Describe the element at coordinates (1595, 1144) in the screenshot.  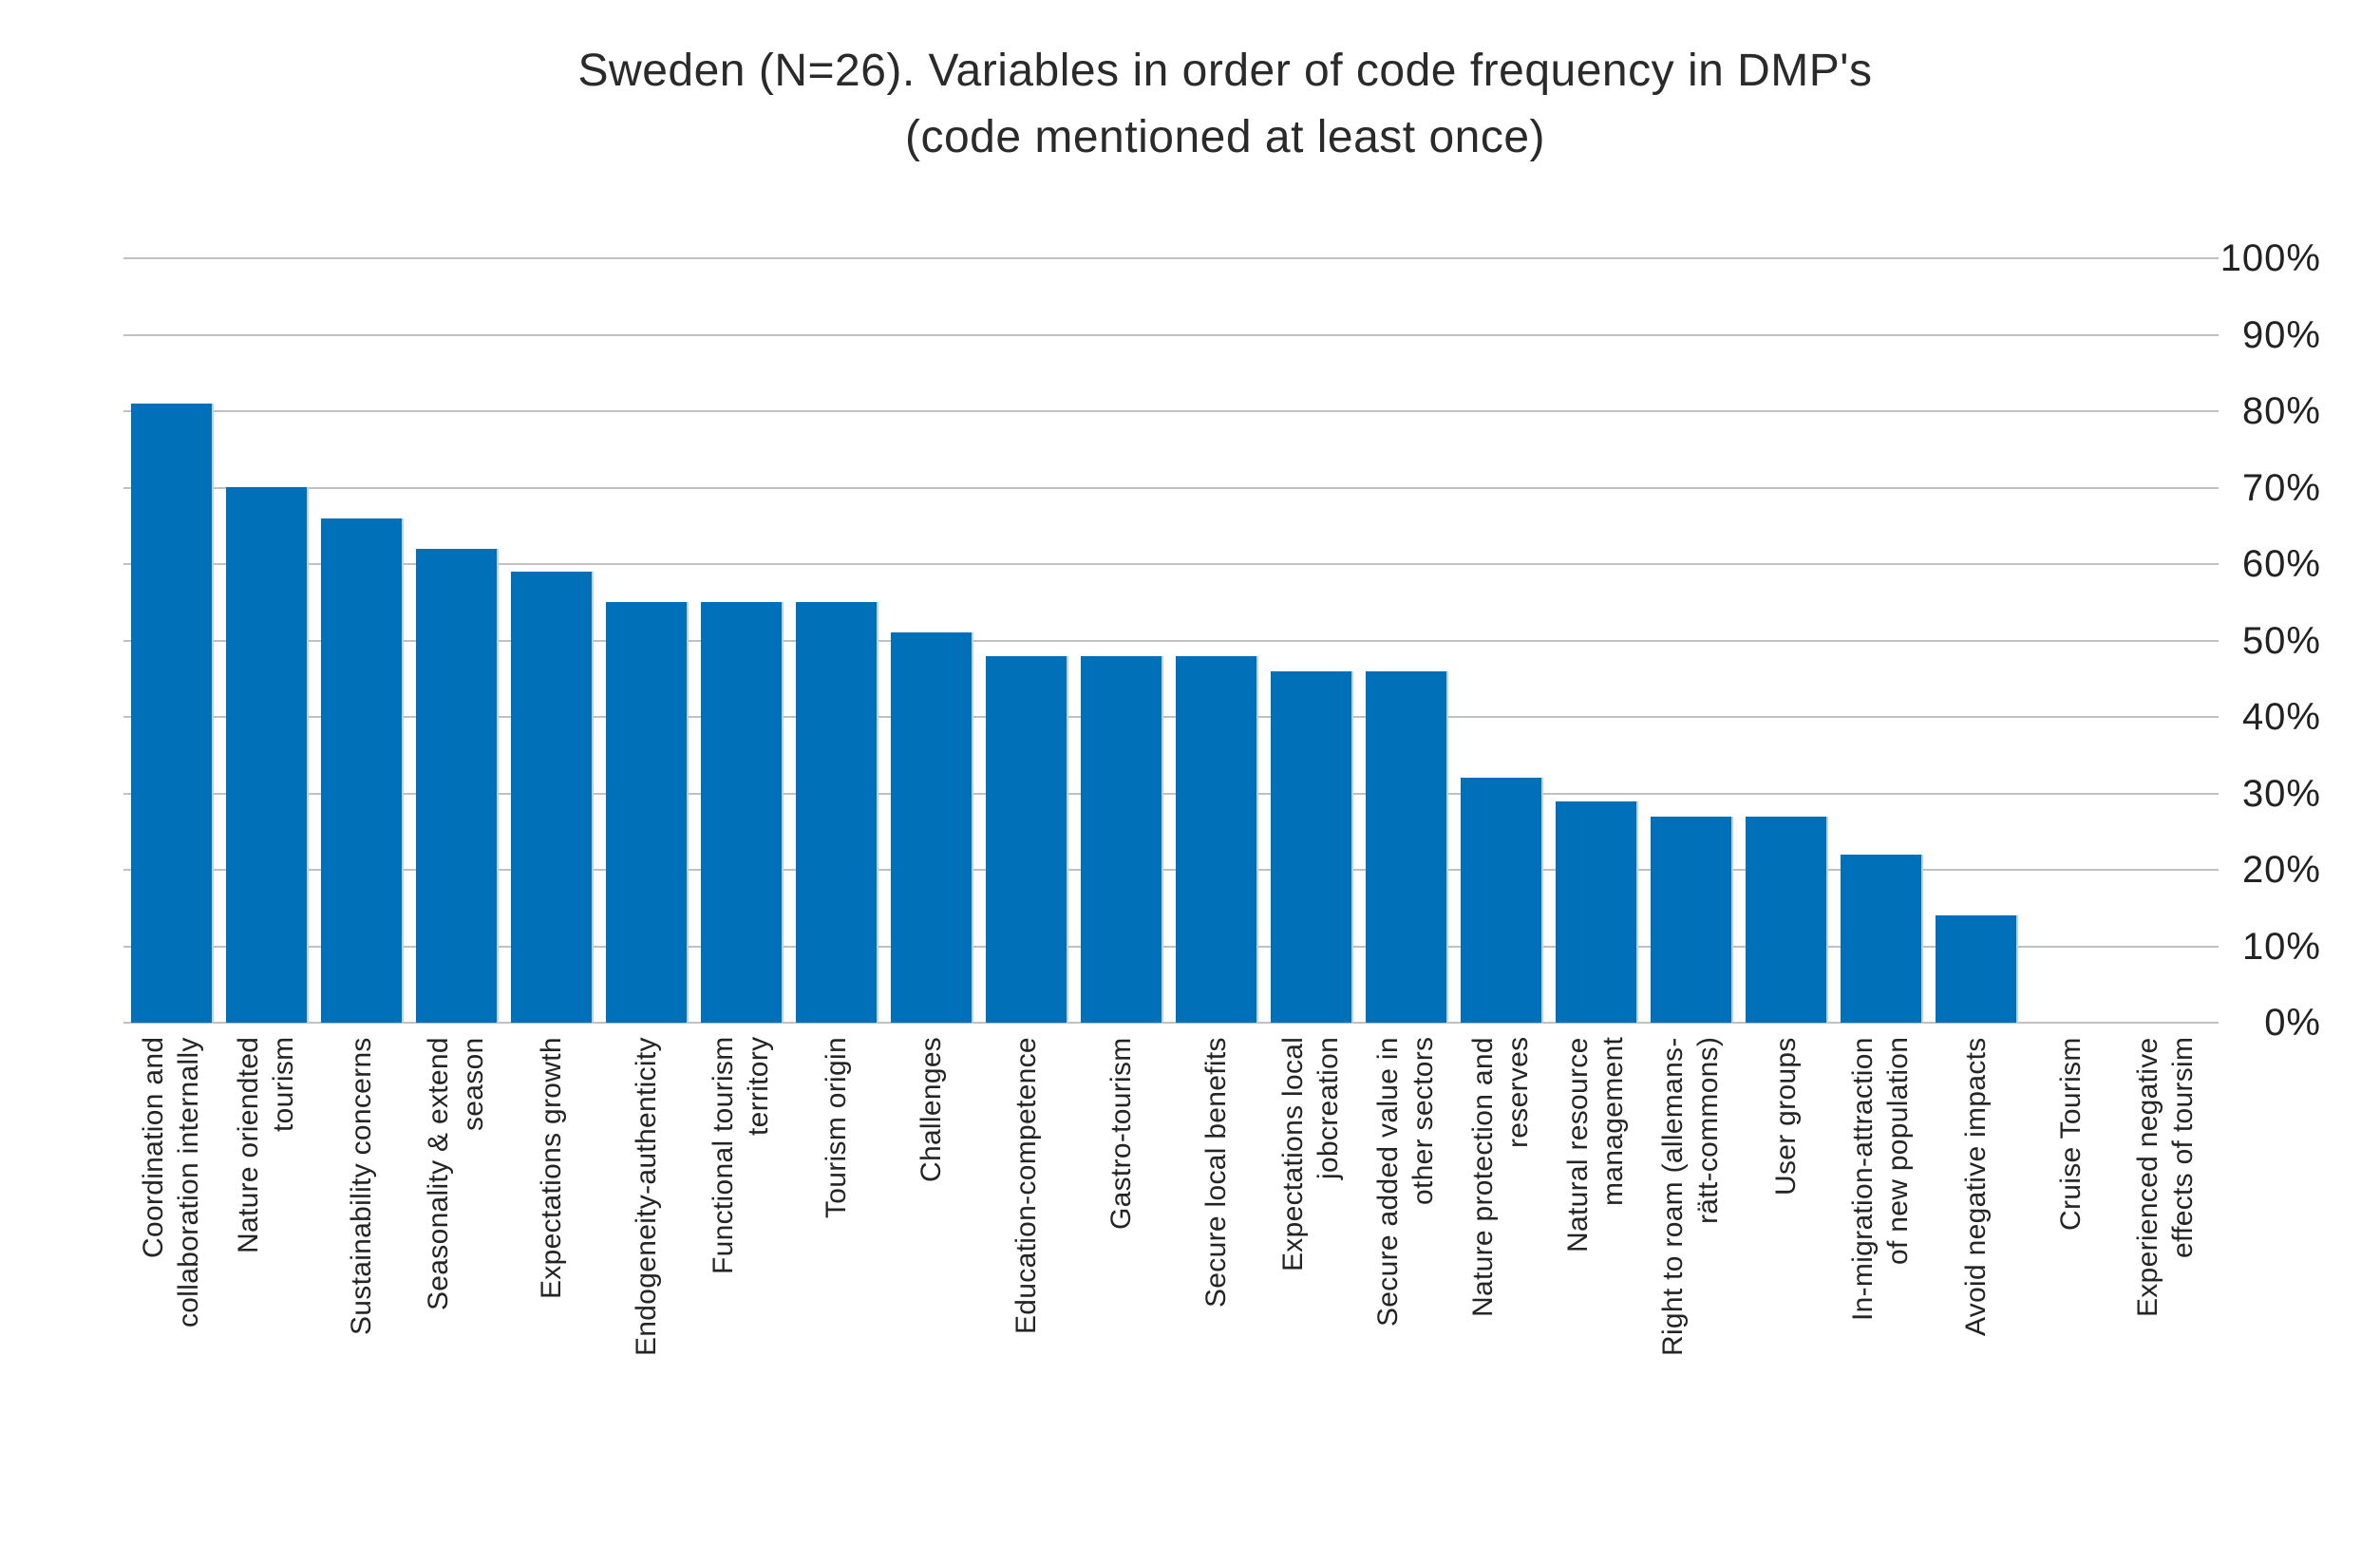
I see `x-axis-label: Natural resource management` at that location.